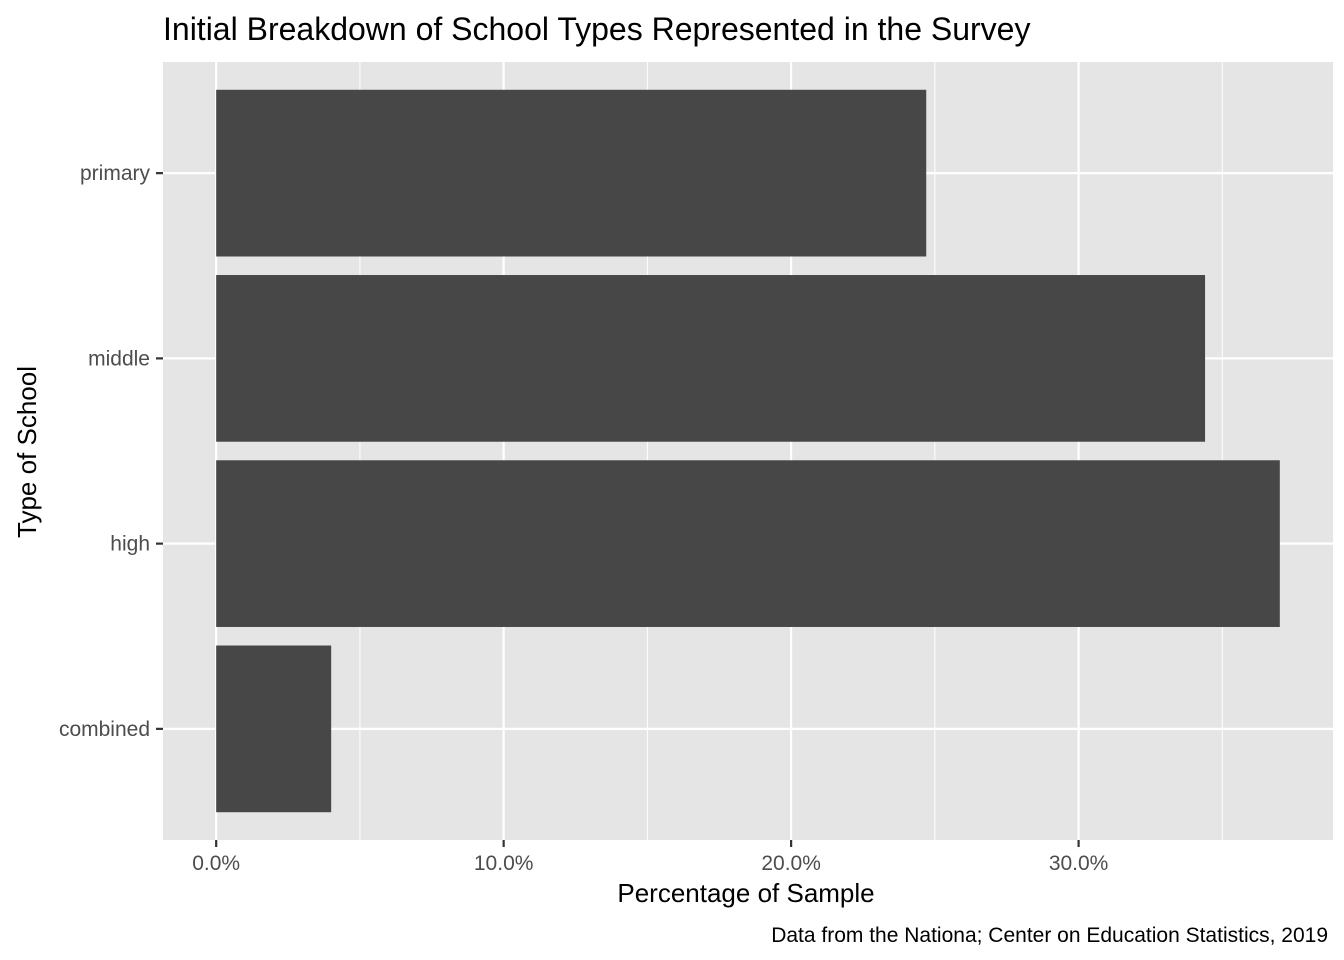  I want to click on y-tick-label: combined, so click(104, 729).